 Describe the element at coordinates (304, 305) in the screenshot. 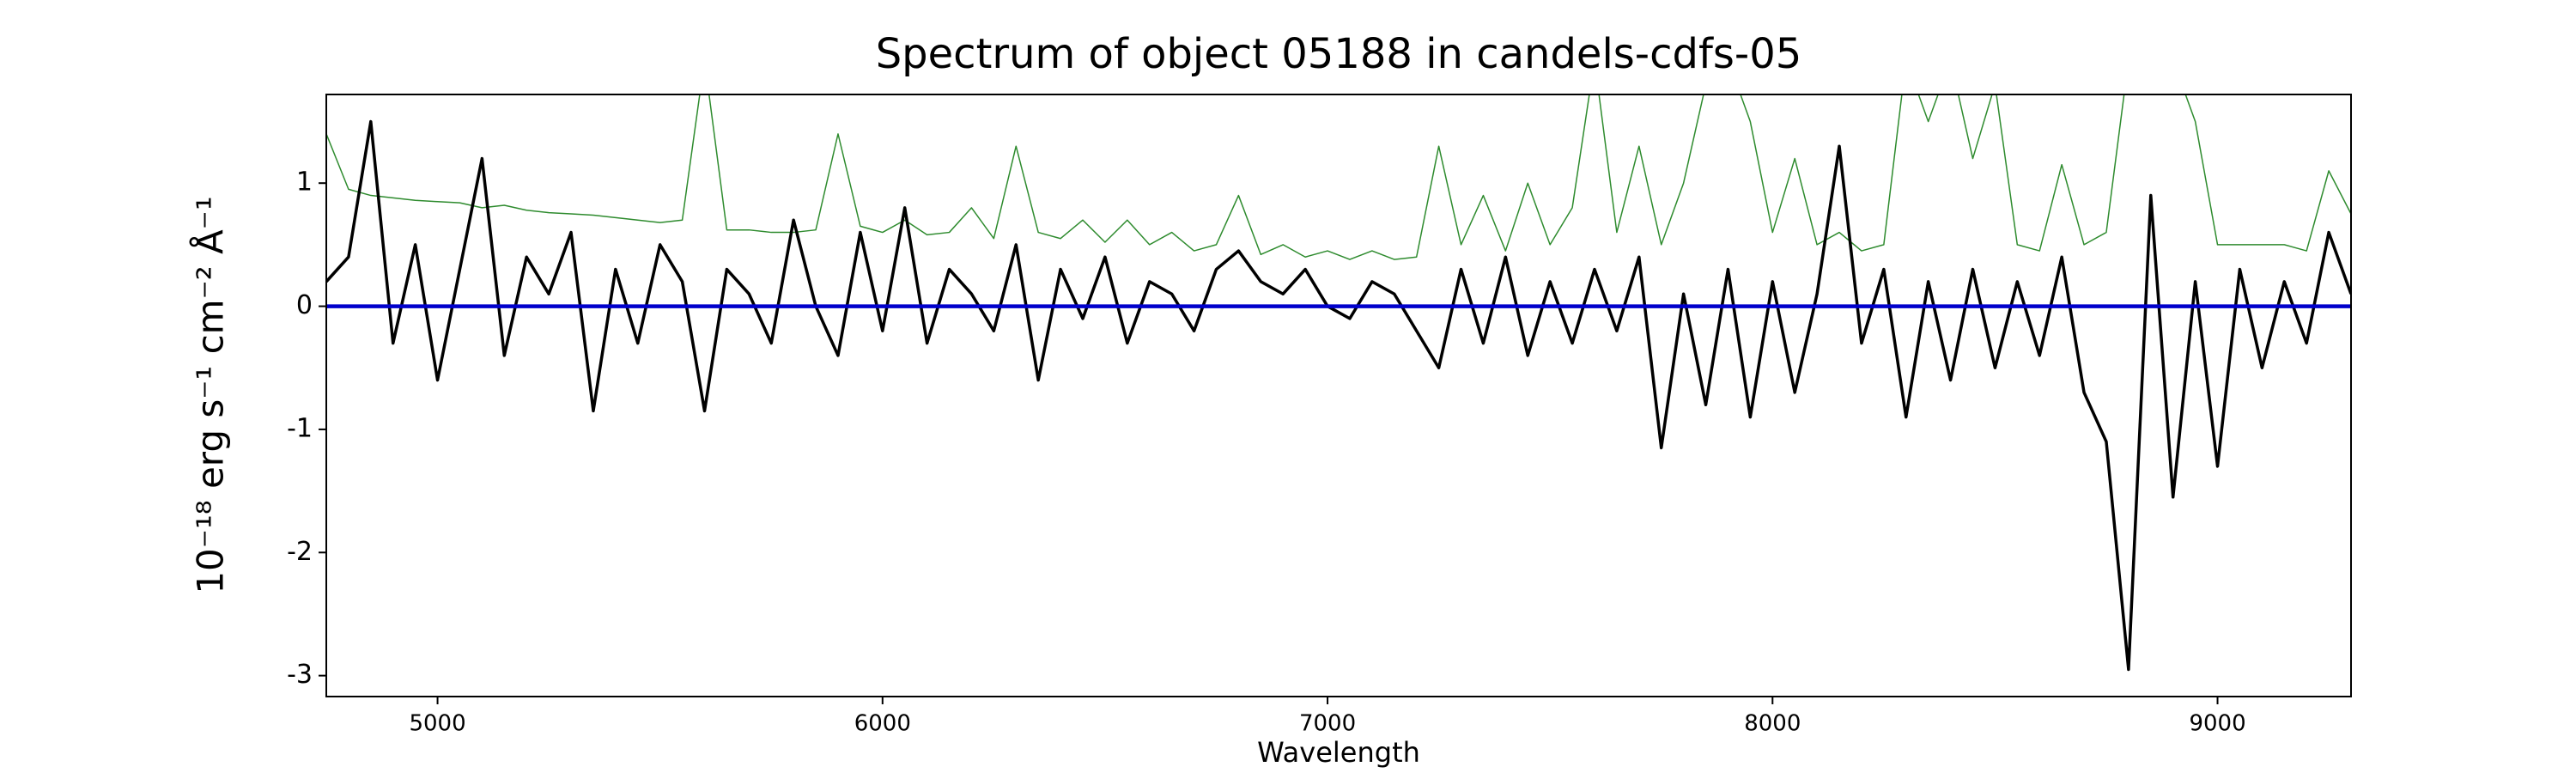

I see `y-tick-label: 0` at that location.